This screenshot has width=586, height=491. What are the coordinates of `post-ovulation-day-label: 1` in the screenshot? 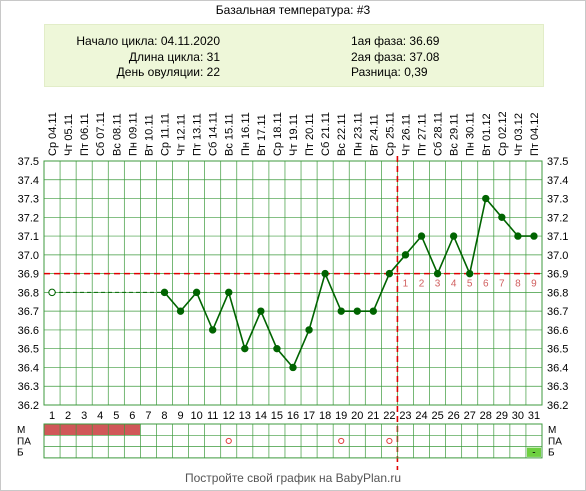 It's located at (406, 284).